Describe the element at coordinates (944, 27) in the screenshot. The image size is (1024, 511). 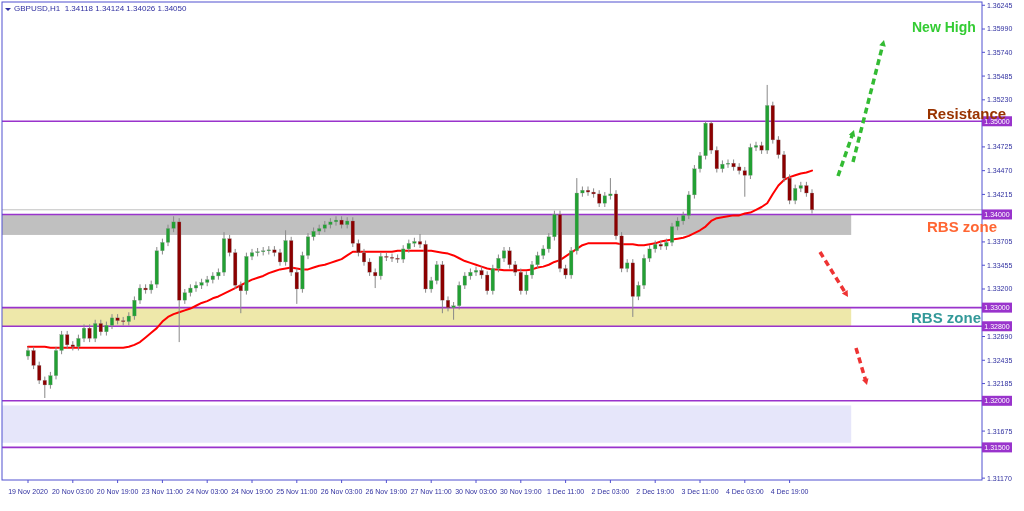
I see `annotation: New High` at that location.